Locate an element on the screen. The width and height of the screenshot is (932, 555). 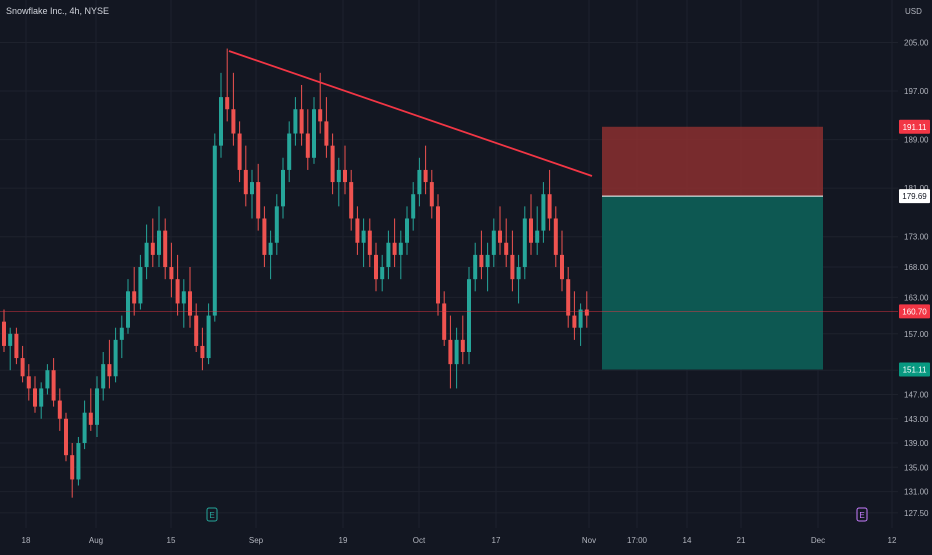
current-price-badge: 160.70 is located at coordinates (914, 311).